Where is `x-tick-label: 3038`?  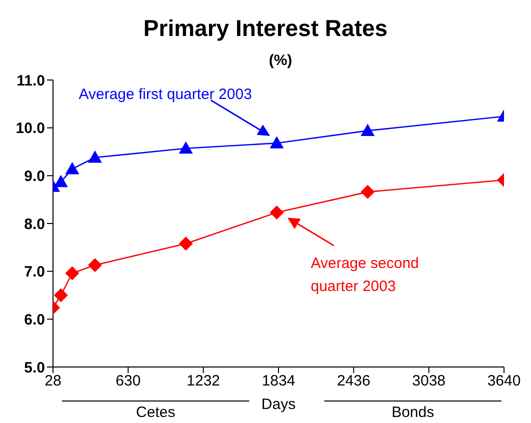
x-tick-label: 3038 is located at coordinates (429, 381).